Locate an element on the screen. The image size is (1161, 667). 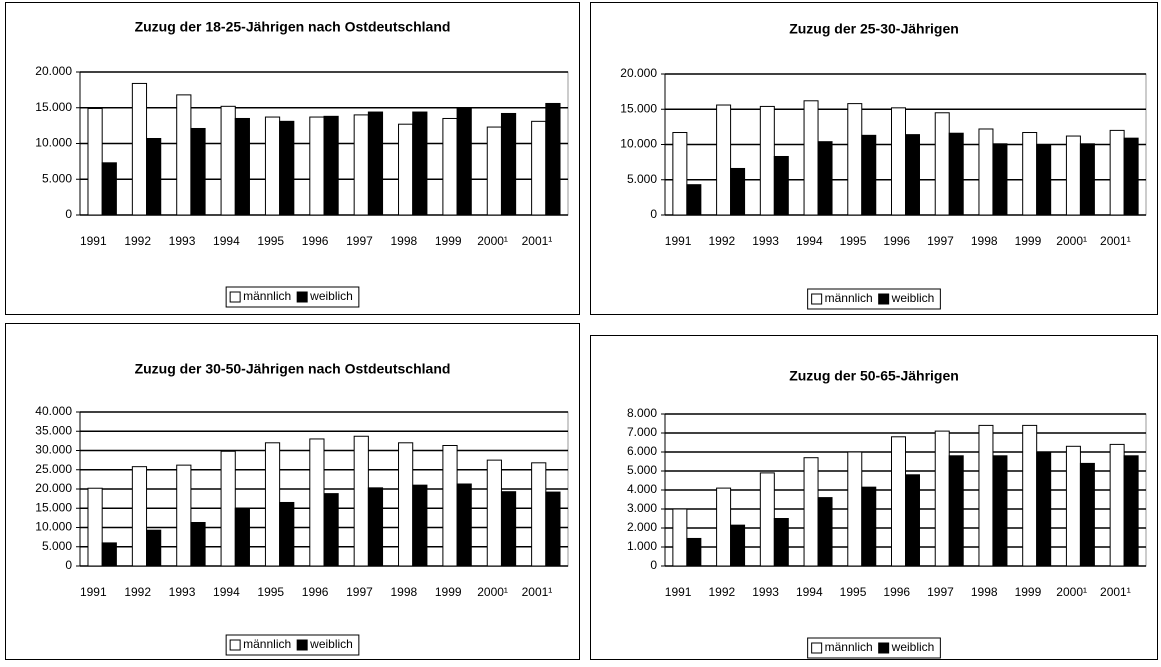
y-tick-label: 35.000 is located at coordinates (53, 430).